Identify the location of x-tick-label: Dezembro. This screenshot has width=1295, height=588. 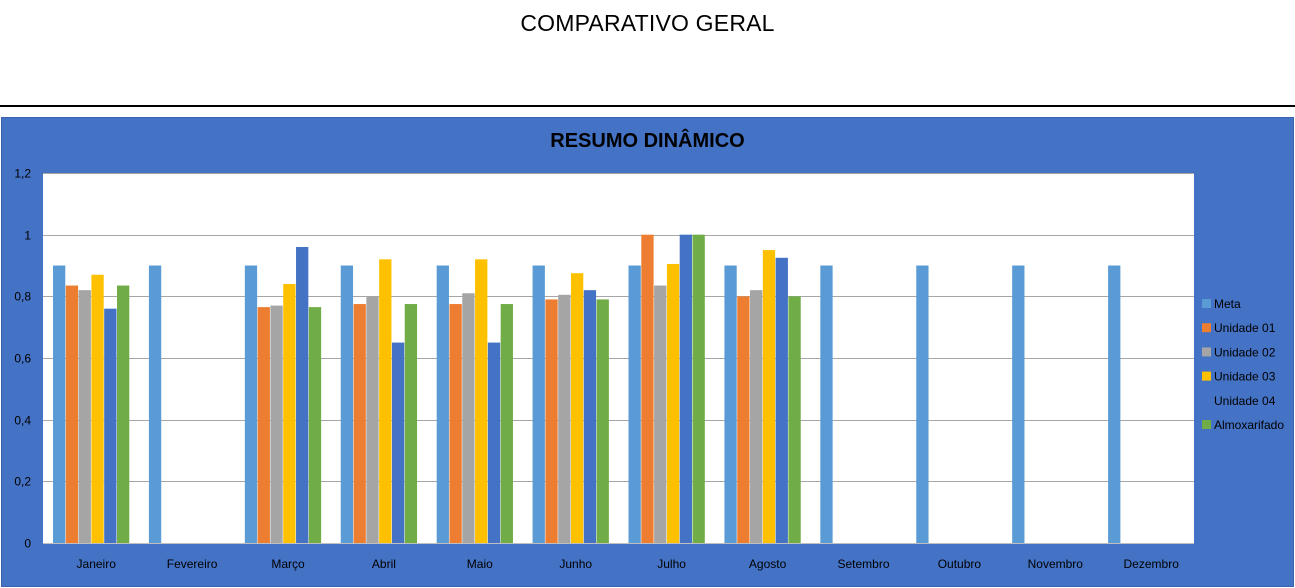
(1152, 564).